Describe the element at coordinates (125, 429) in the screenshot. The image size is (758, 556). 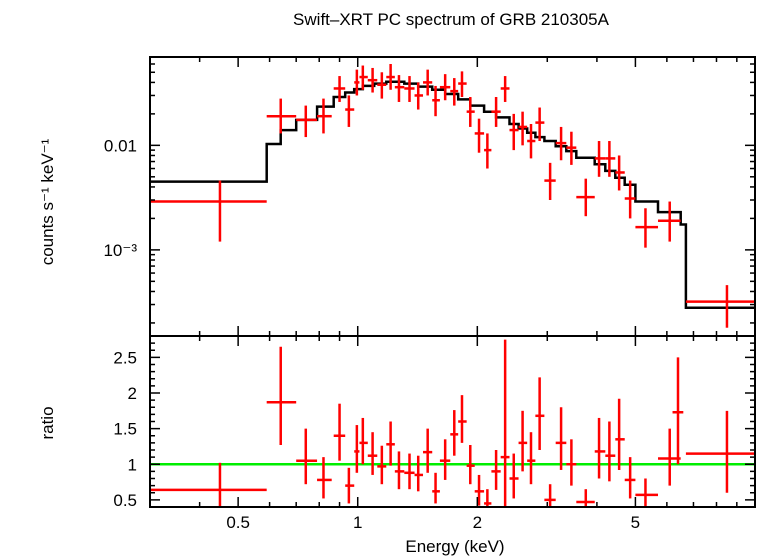
I see `y-tick-label: 1.5` at that location.